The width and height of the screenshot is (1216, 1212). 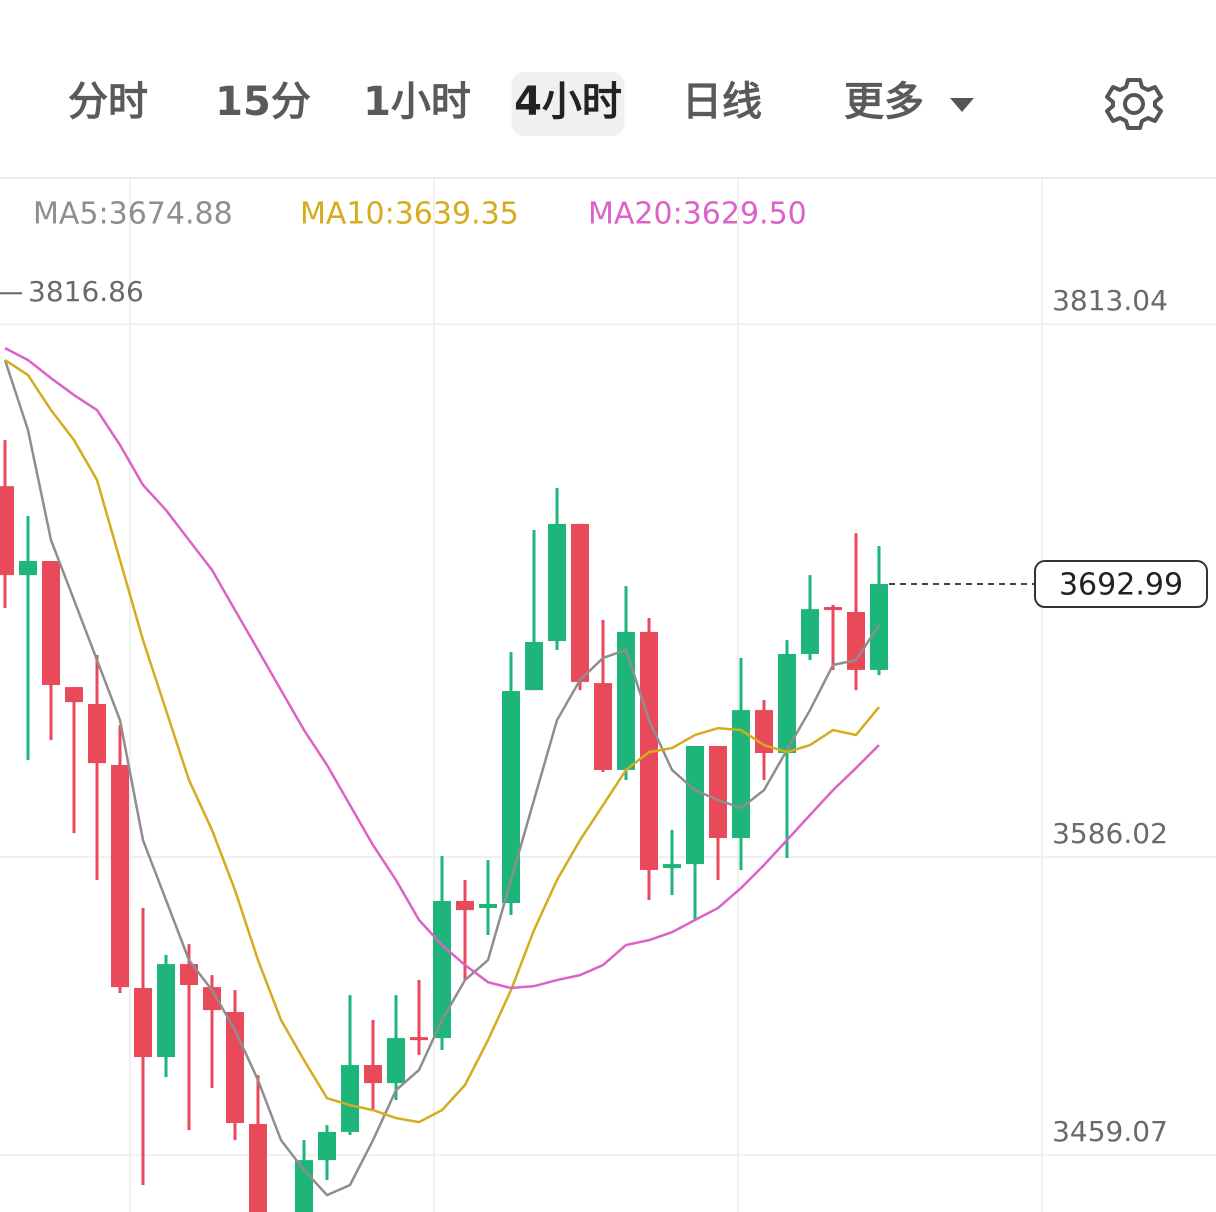 I want to click on ma-legend: MA5:3674.88 MA10:3639.35 MA20:3629.50, so click(x=420, y=214).